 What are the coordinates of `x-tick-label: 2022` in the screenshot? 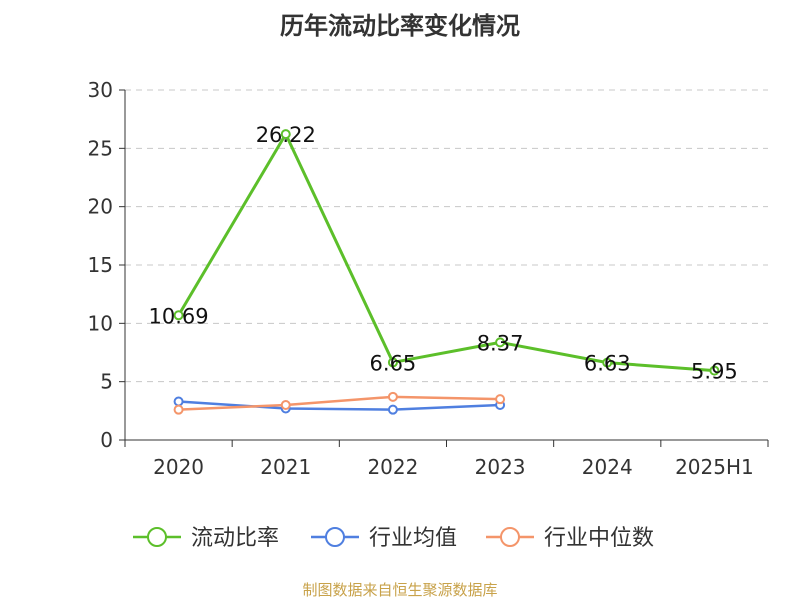 It's located at (392, 467).